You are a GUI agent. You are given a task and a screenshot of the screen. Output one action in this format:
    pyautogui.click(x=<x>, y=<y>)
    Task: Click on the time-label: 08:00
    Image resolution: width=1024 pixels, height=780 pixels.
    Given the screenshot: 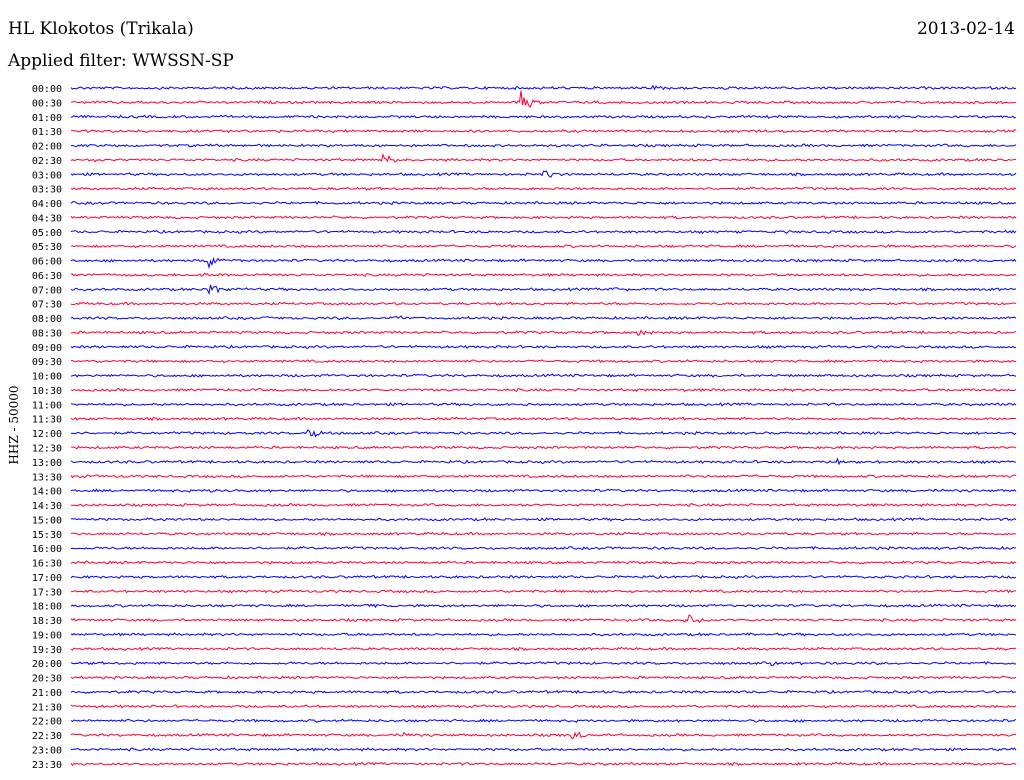 What is the action you would take?
    pyautogui.click(x=47, y=319)
    